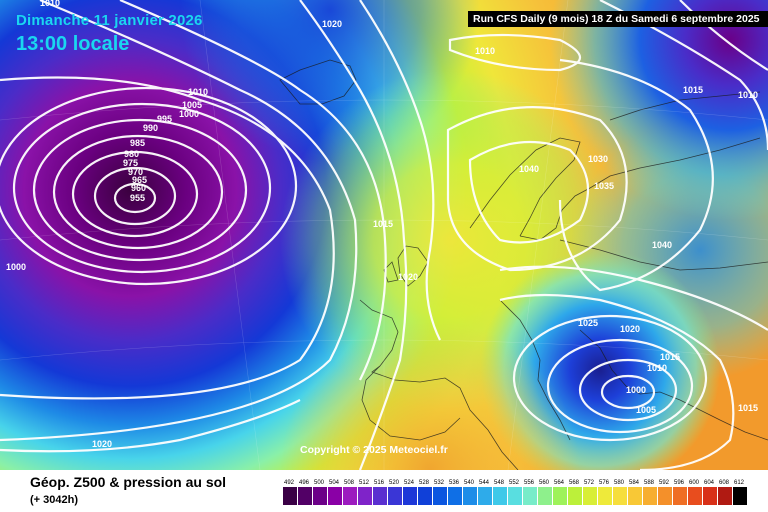 This screenshot has width=768, height=512. I want to click on legend-tick-label: 524, so click(409, 483).